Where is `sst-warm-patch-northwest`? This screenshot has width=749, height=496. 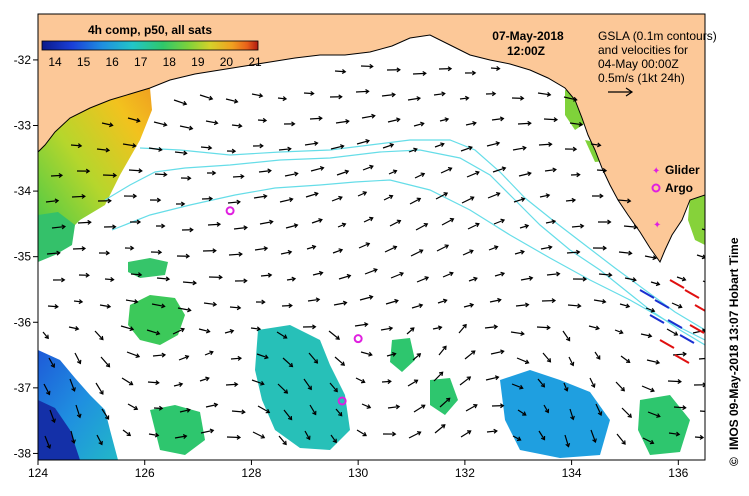 sst-warm-patch-northwest is located at coordinates (95, 168).